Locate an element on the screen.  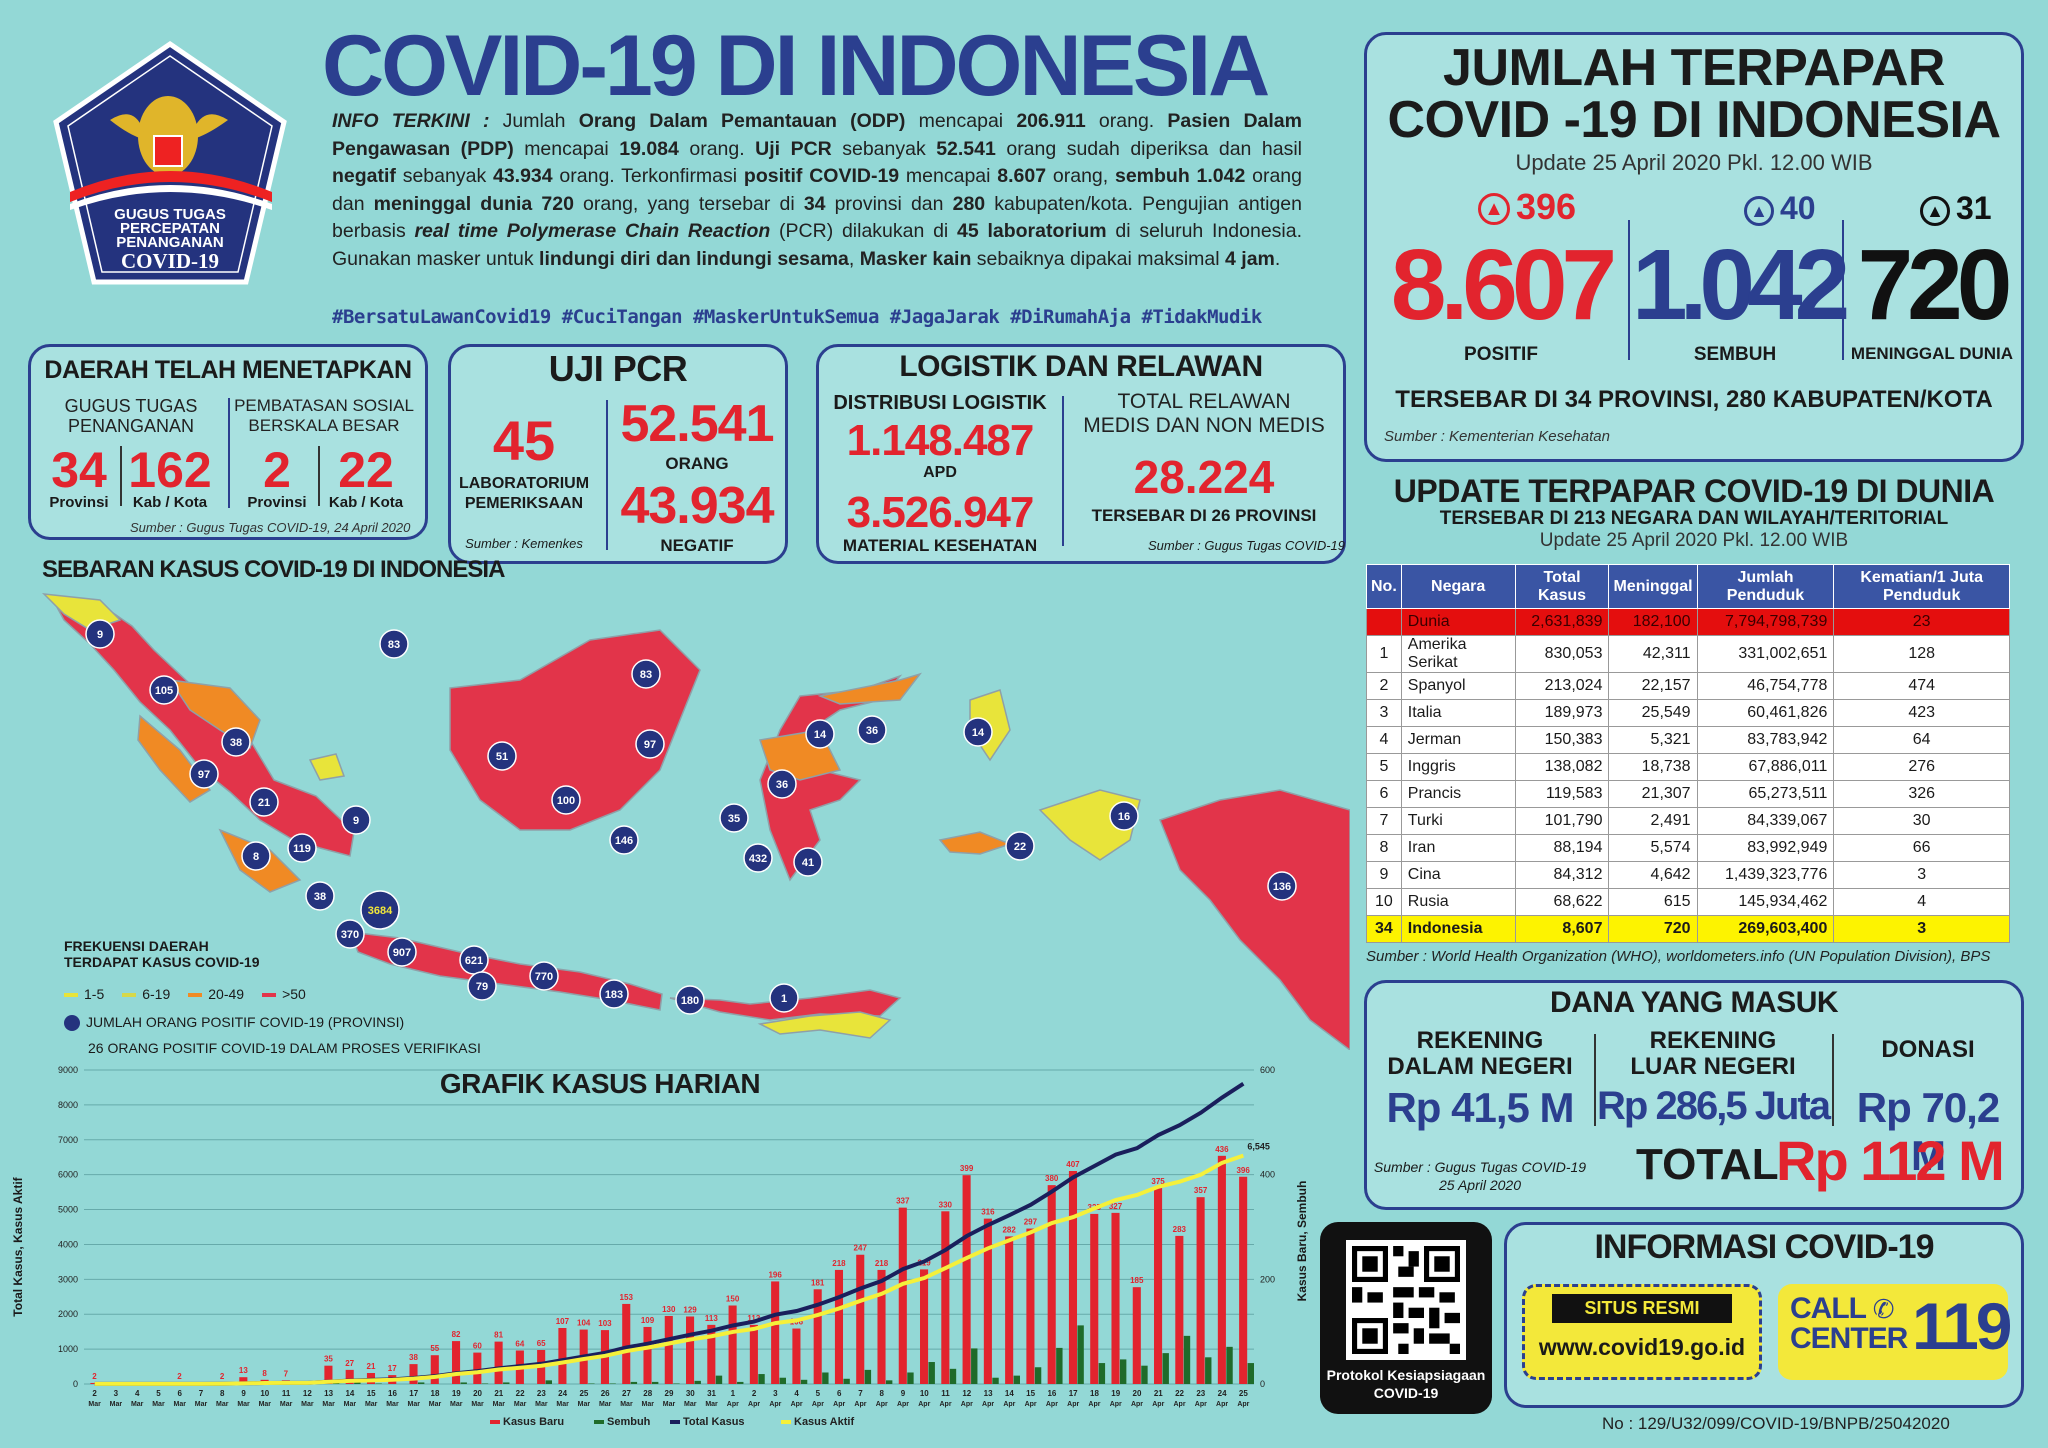
logistik-material: 3.526.947 is located at coordinates (940, 512).